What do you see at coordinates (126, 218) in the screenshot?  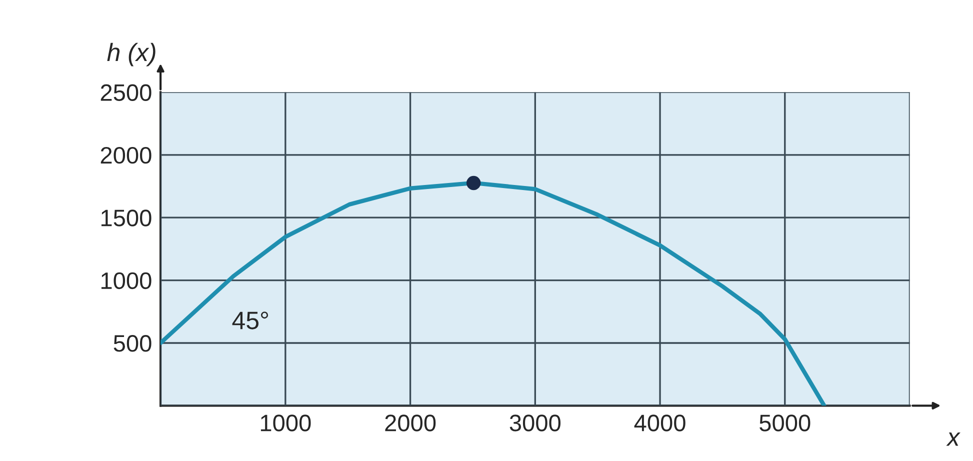 I see `y-tick-label: 1500` at bounding box center [126, 218].